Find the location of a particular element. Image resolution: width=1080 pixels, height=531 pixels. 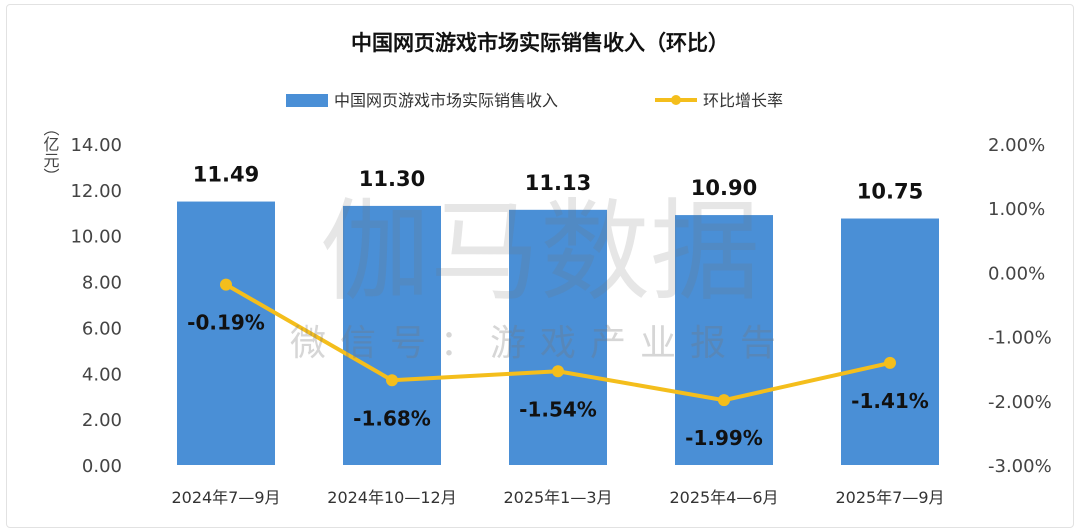

legend-swatch-bar is located at coordinates (307, 100).